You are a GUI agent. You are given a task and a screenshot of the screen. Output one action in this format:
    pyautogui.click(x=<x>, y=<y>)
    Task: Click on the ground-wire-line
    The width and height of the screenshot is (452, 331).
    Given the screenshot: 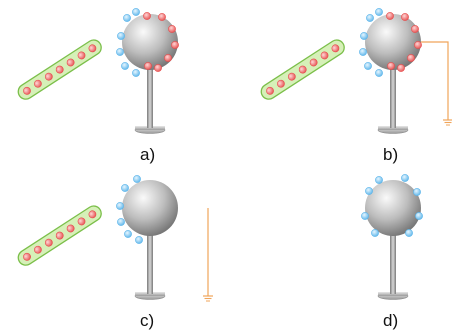 What is the action you would take?
    pyautogui.click(x=435, y=80)
    